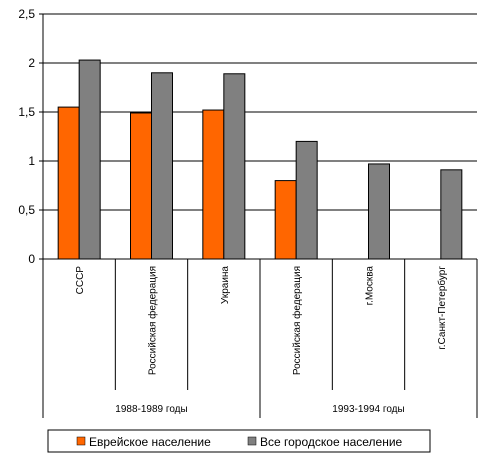 This screenshot has height=465, width=493. Describe the element at coordinates (31, 63) in the screenshot. I see `y-tick-label: 2` at that location.